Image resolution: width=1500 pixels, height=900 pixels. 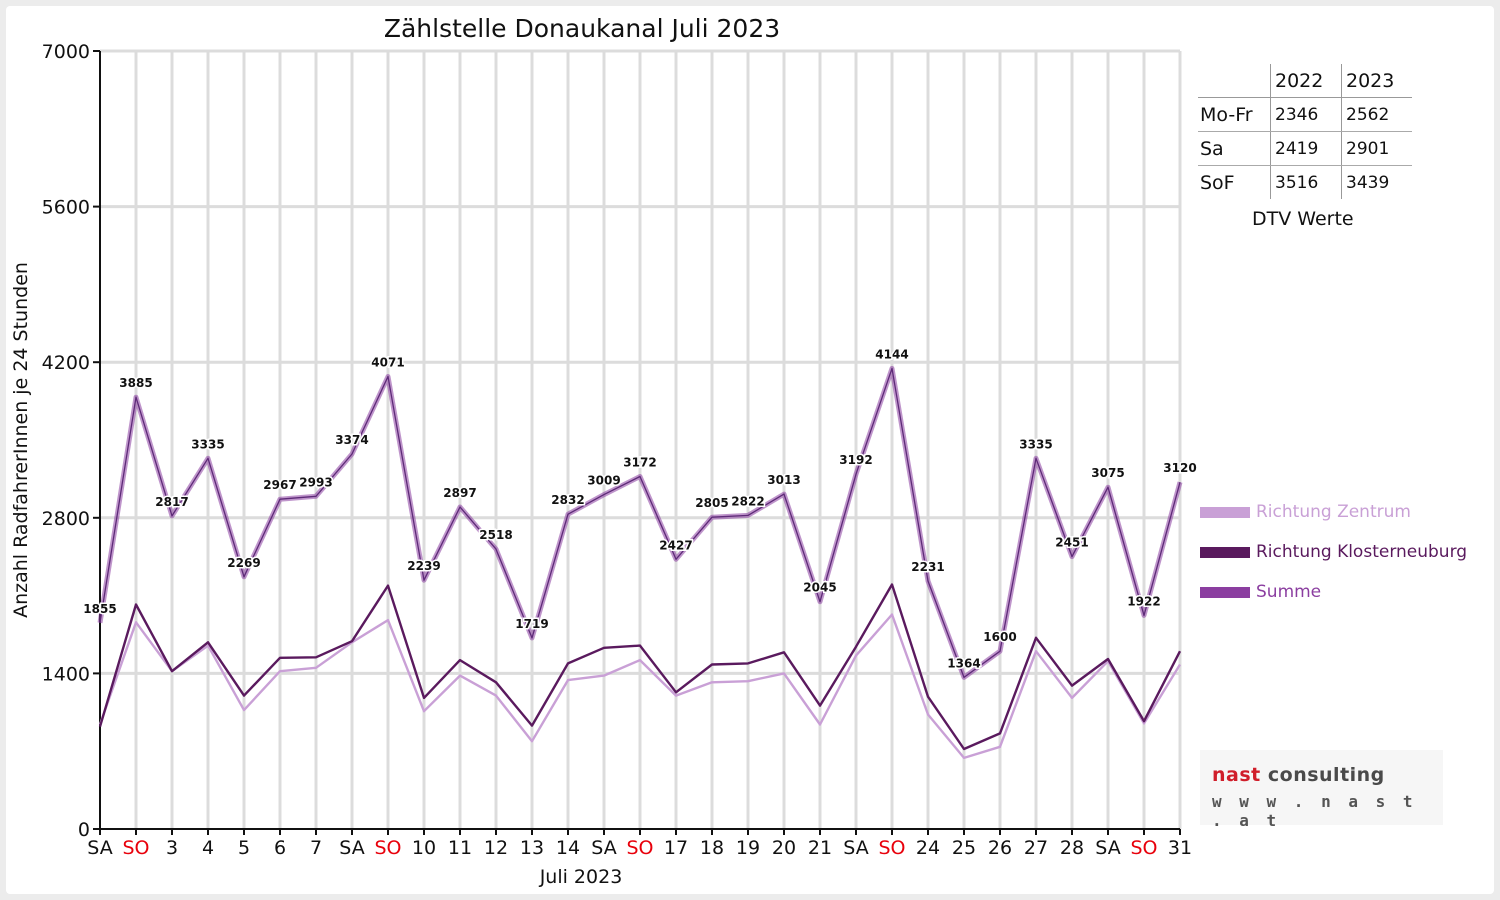 I want to click on y-tick-label: 2800, so click(x=66, y=519).